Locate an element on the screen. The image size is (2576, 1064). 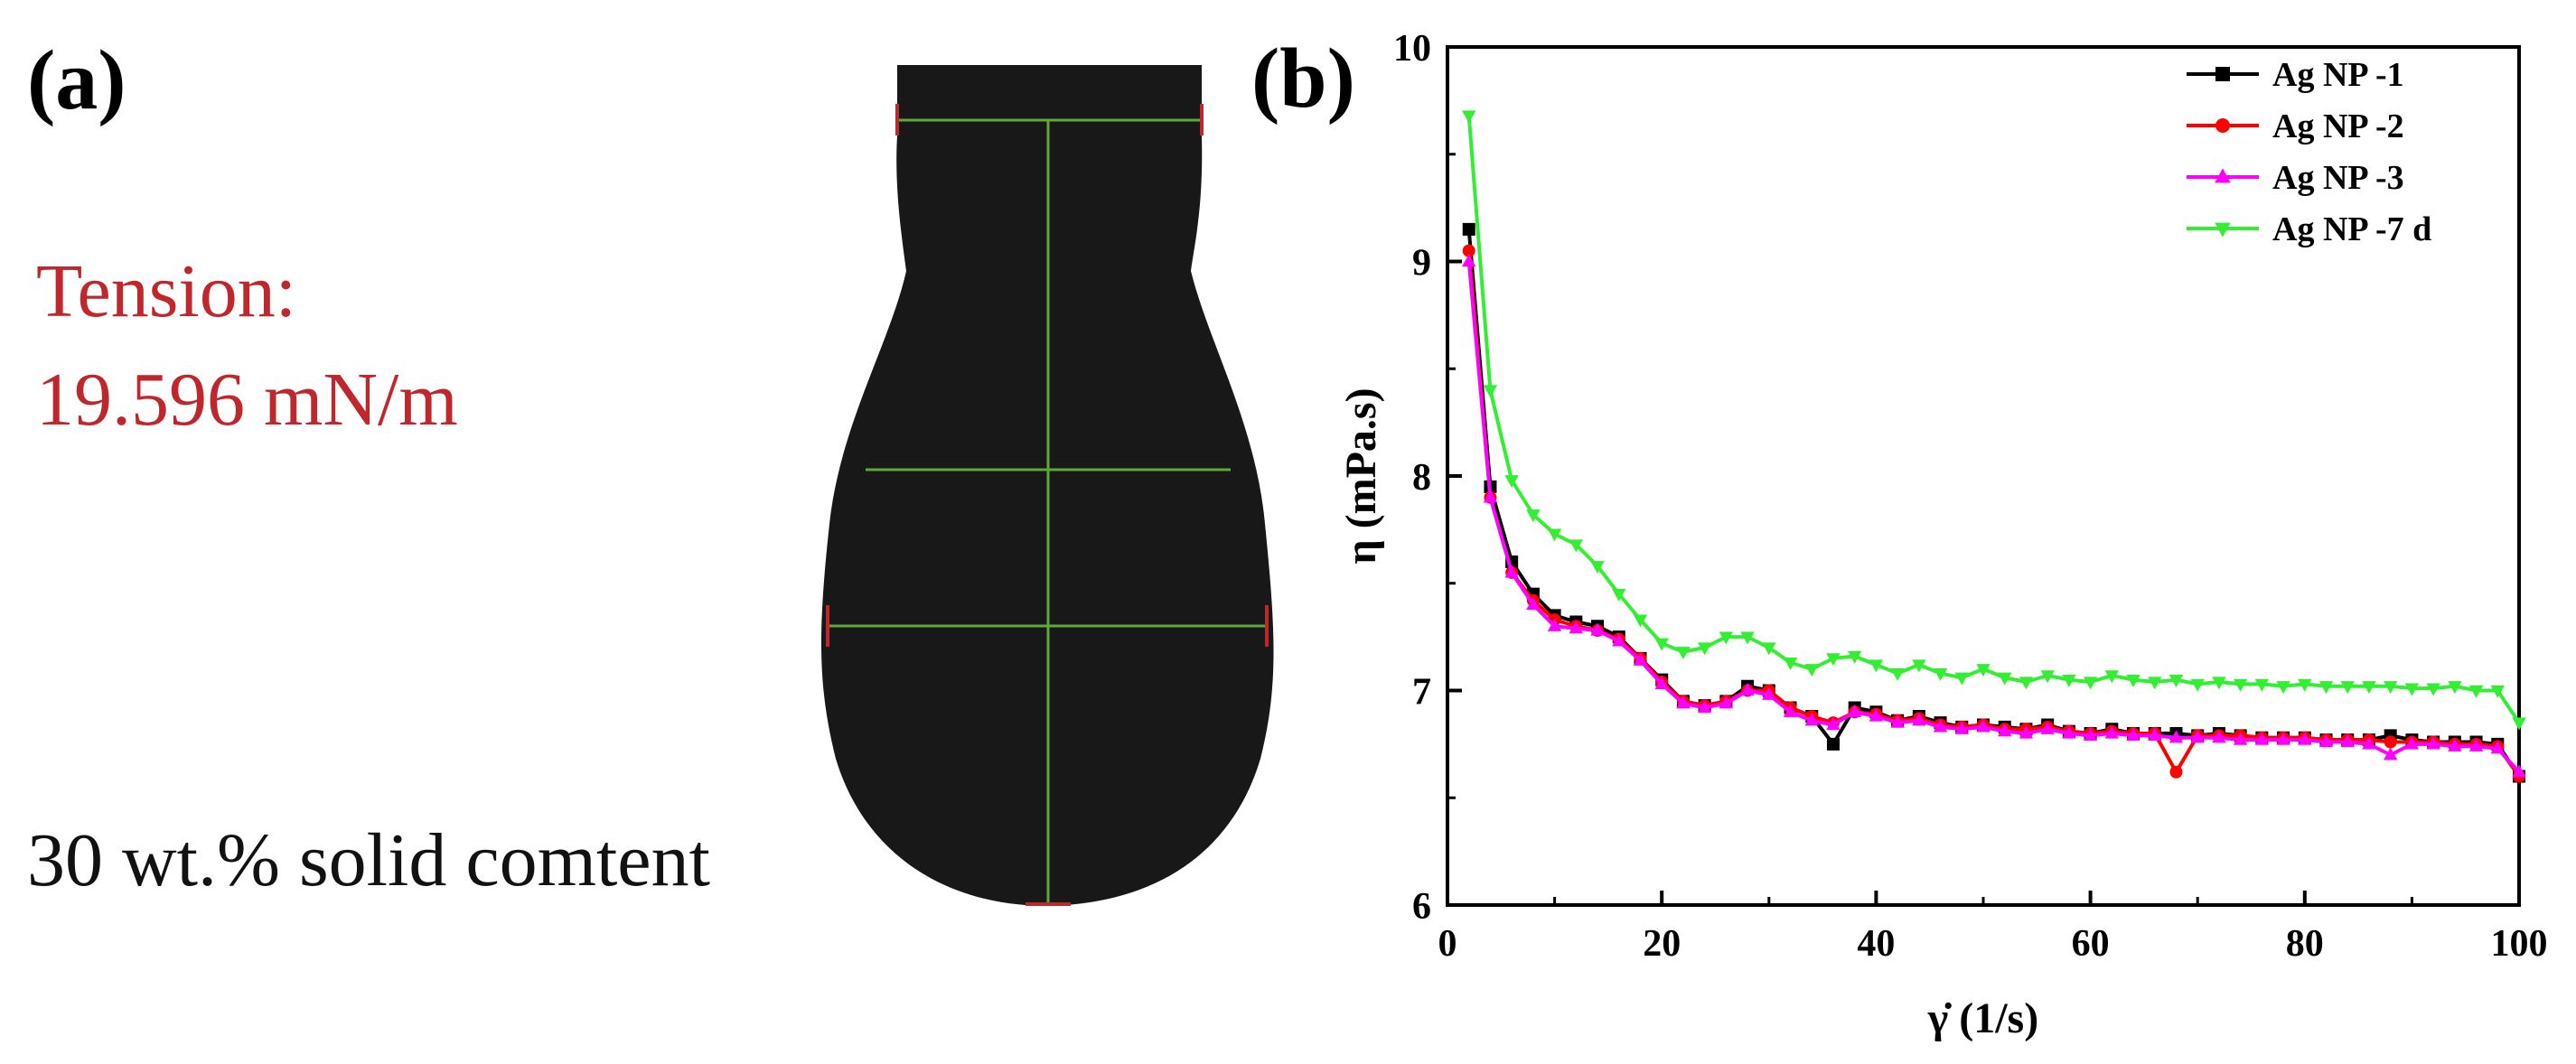
legend-label: Ag NP -3 is located at coordinates (2338, 178).